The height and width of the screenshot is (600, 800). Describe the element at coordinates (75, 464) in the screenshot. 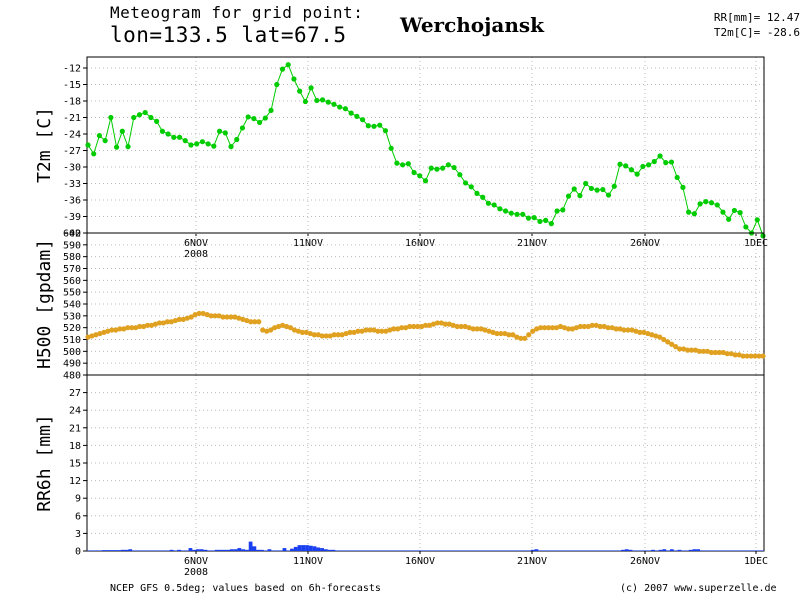

I see `y-tick-label: 15` at that location.